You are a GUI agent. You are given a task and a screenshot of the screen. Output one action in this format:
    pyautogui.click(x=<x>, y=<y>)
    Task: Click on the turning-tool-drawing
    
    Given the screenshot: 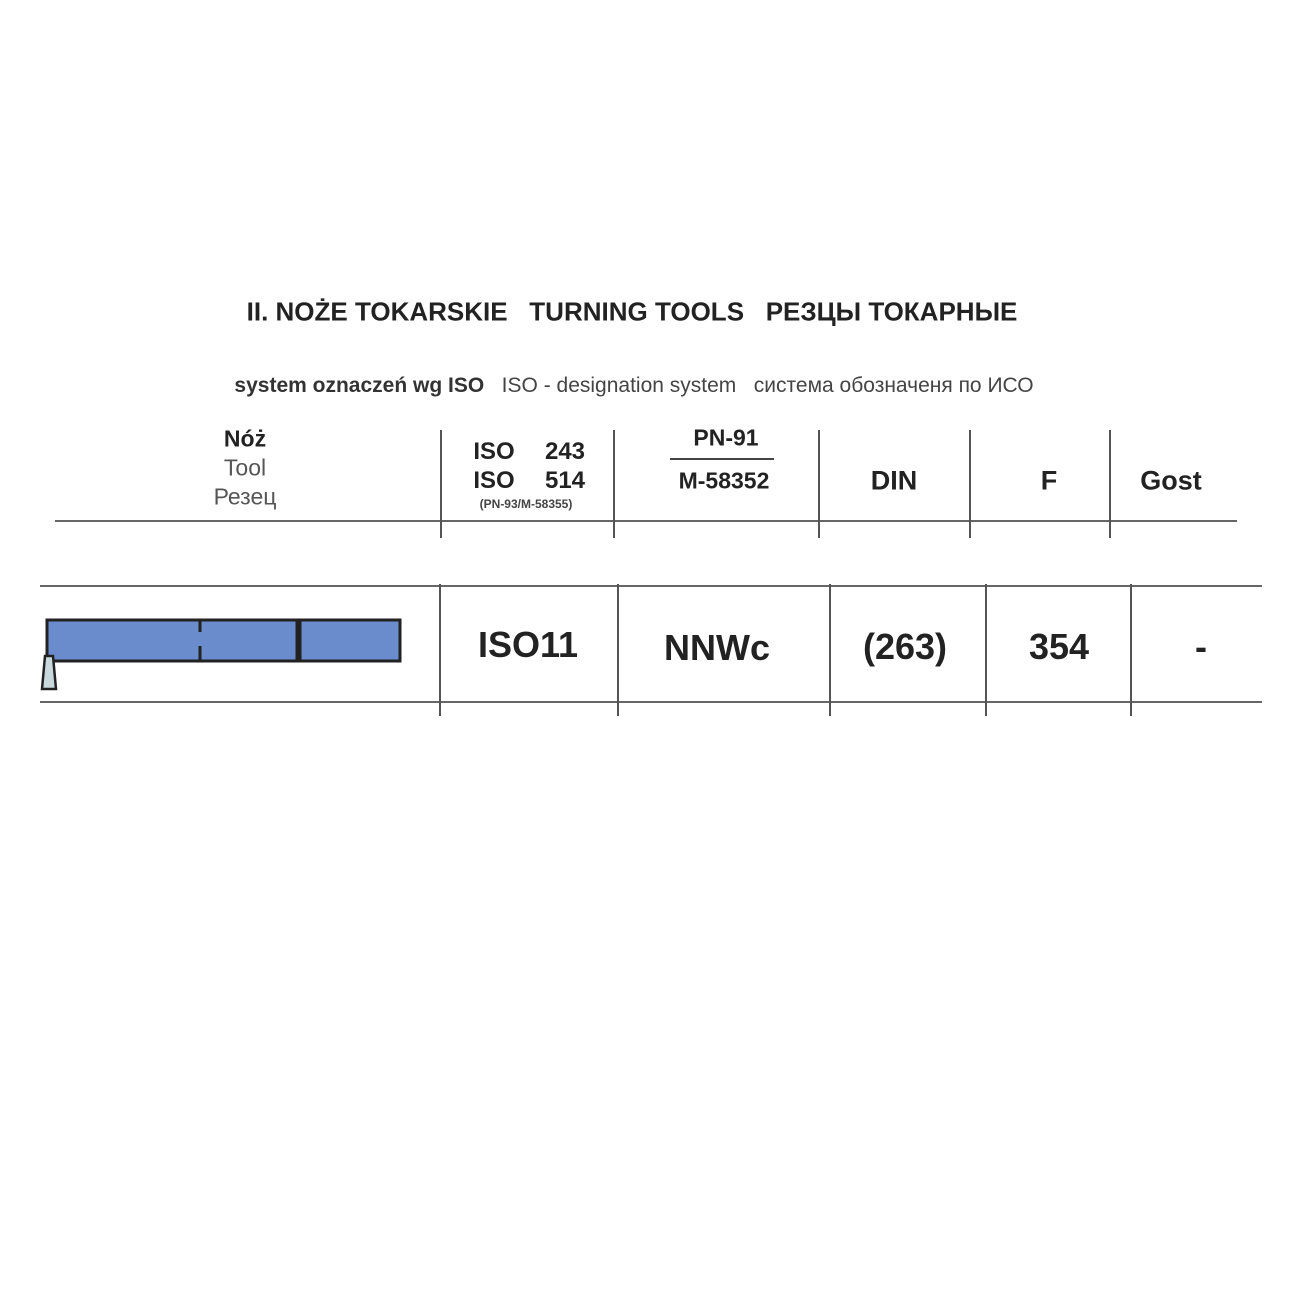 What is the action you would take?
    pyautogui.click(x=221, y=654)
    